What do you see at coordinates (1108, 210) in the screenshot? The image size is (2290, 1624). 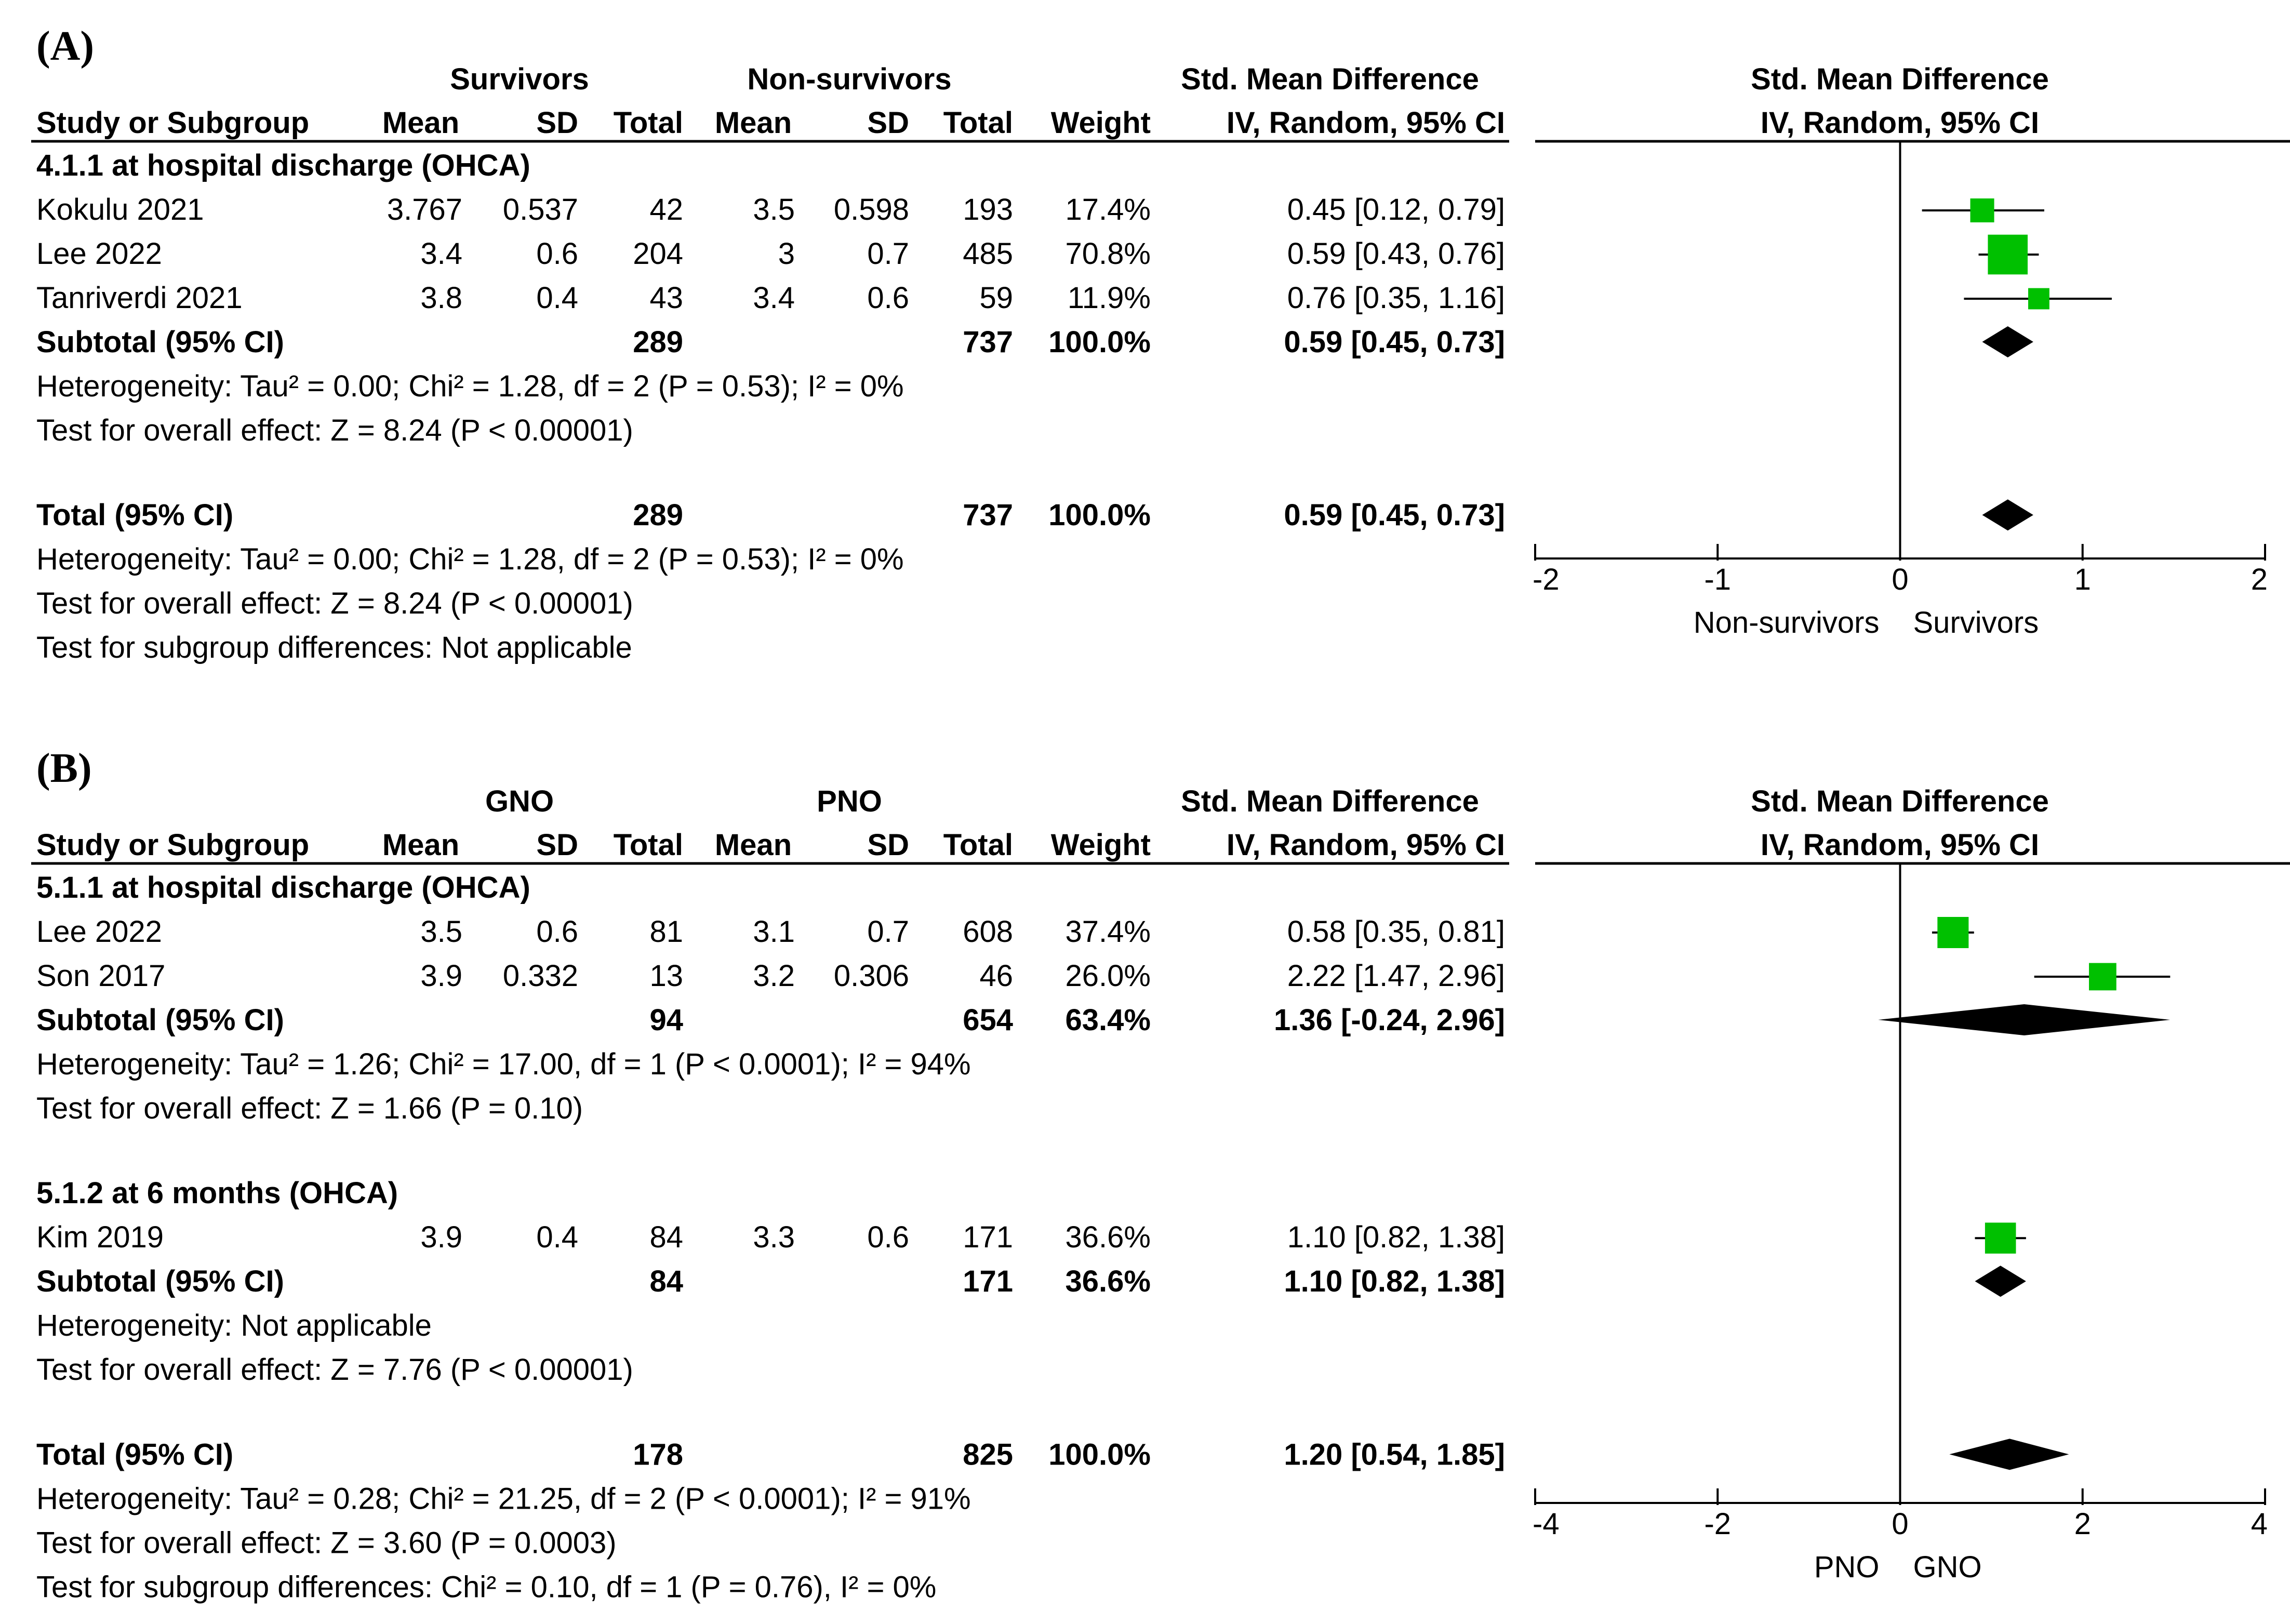 I see `weight-value: 17.4%` at bounding box center [1108, 210].